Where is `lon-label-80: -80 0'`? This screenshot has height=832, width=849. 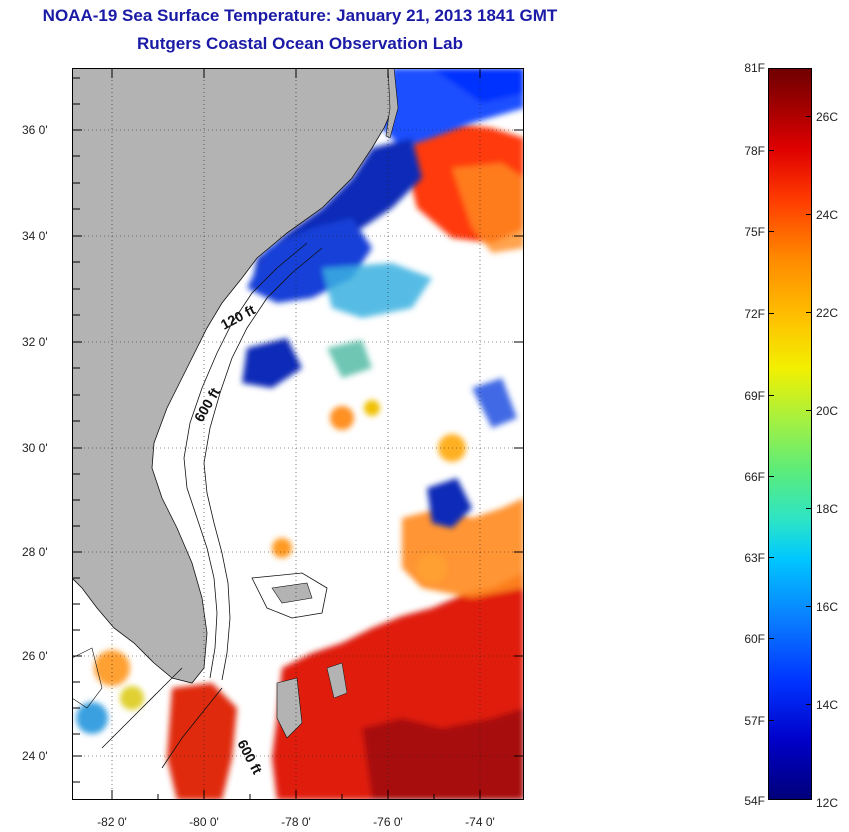 lon-label-80: -80 0' is located at coordinates (204, 822).